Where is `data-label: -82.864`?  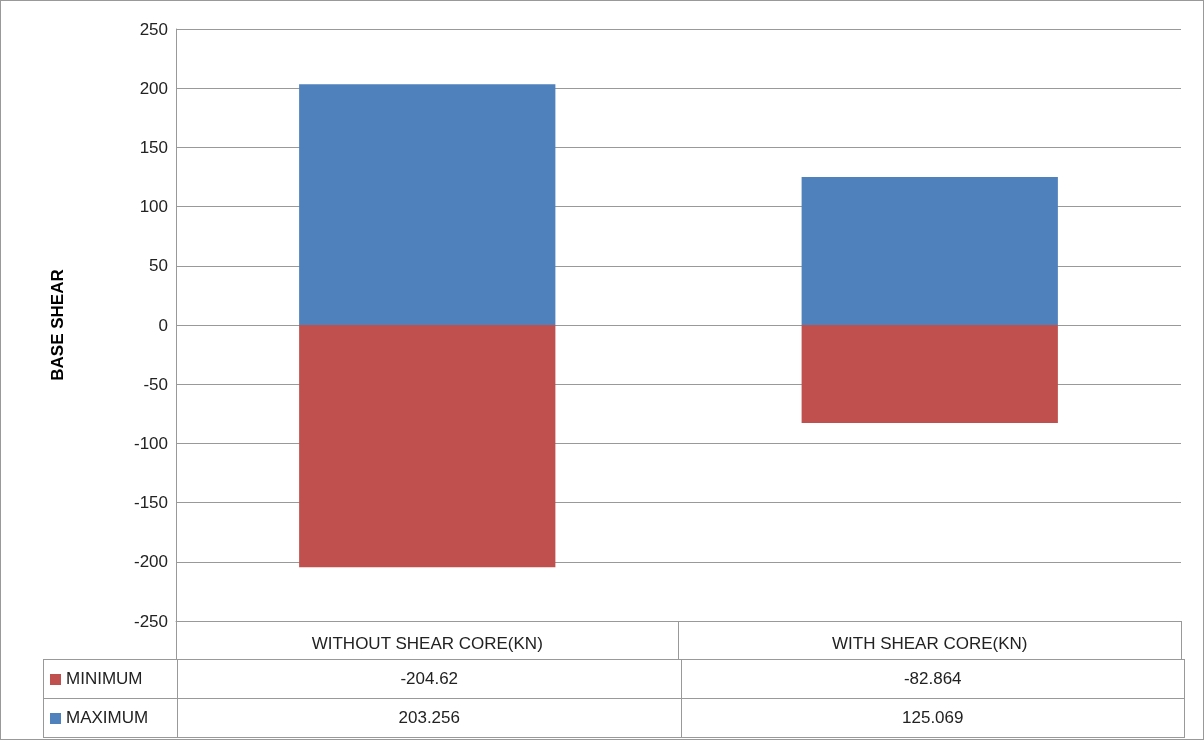
data-label: -82.864 is located at coordinates (933, 679).